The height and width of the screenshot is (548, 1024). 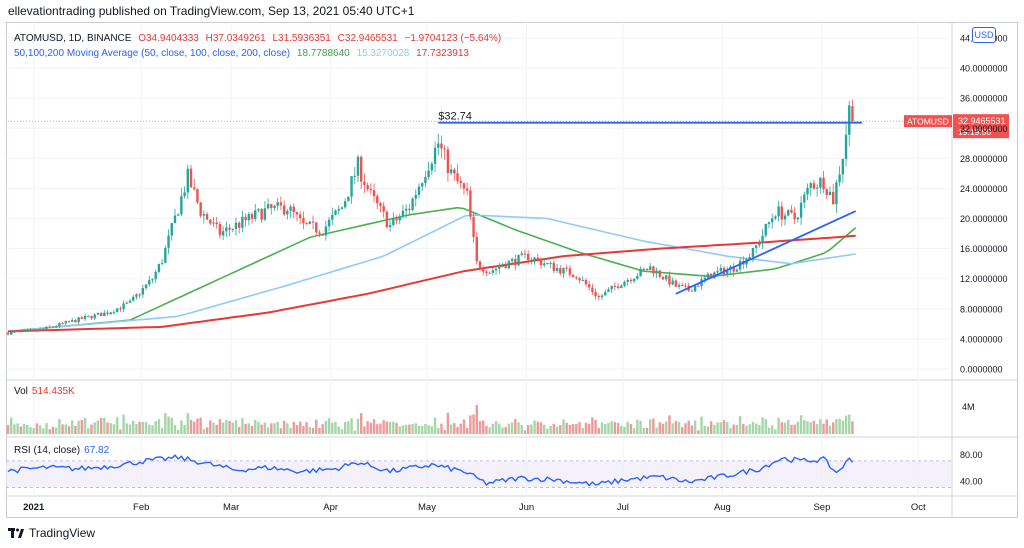 I want to click on ma200-value: 17.7323913, so click(x=442, y=53).